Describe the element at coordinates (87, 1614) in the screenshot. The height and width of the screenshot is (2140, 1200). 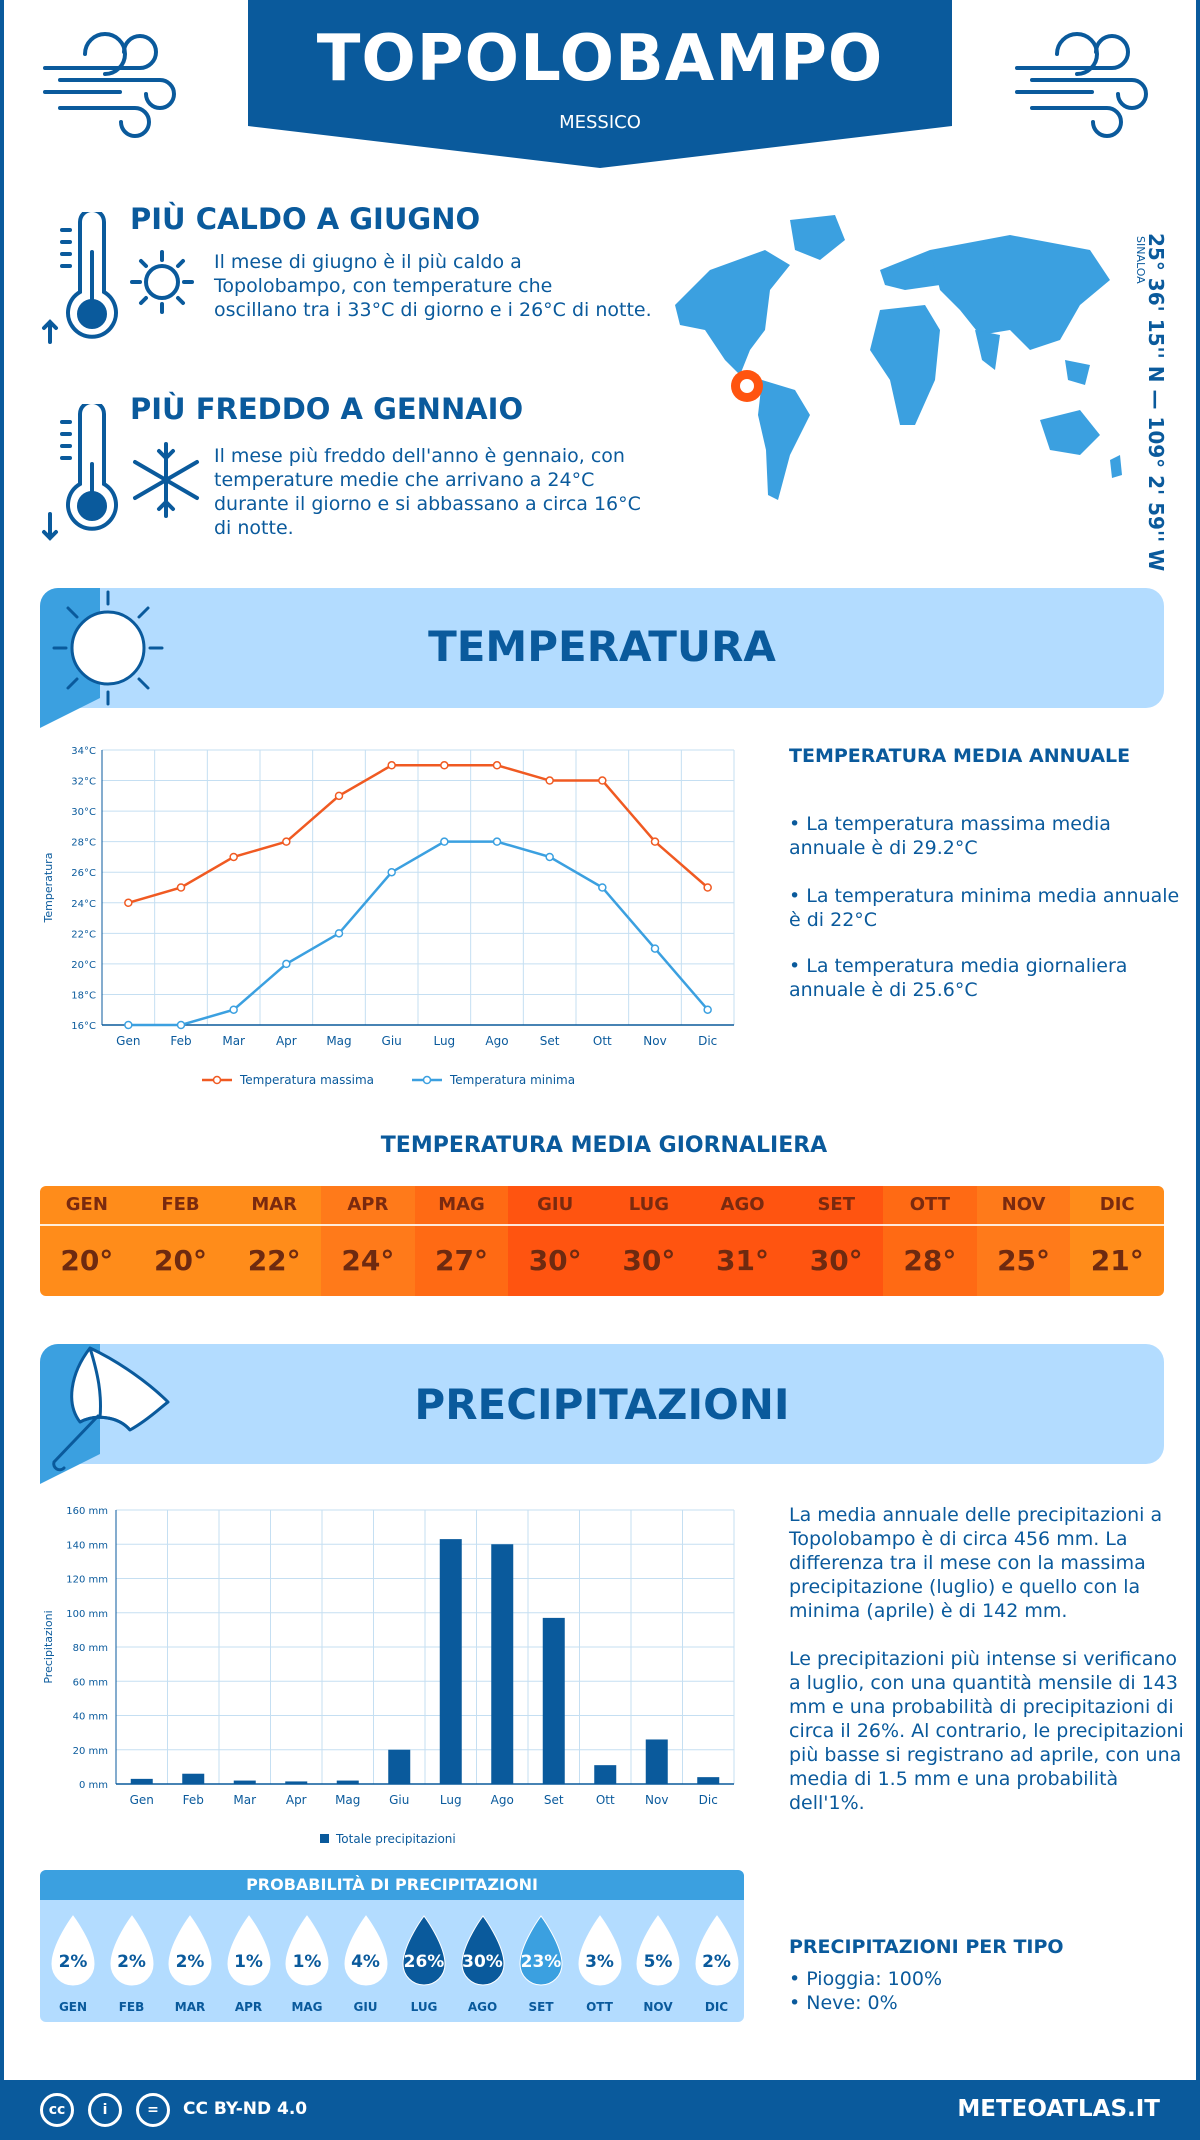
I see `y-tick-label: 100 mm` at that location.